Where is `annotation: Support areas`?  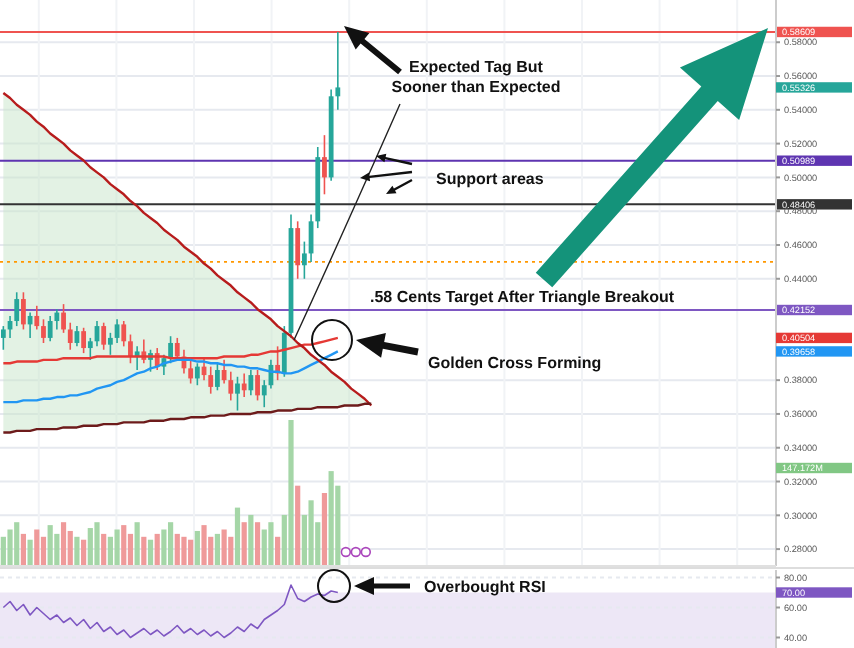 annotation: Support areas is located at coordinates (490, 179).